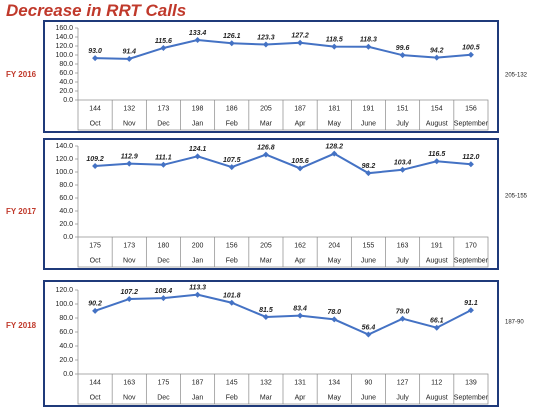 The image size is (544, 410). I want to click on data-label: 115.6, so click(163, 41).